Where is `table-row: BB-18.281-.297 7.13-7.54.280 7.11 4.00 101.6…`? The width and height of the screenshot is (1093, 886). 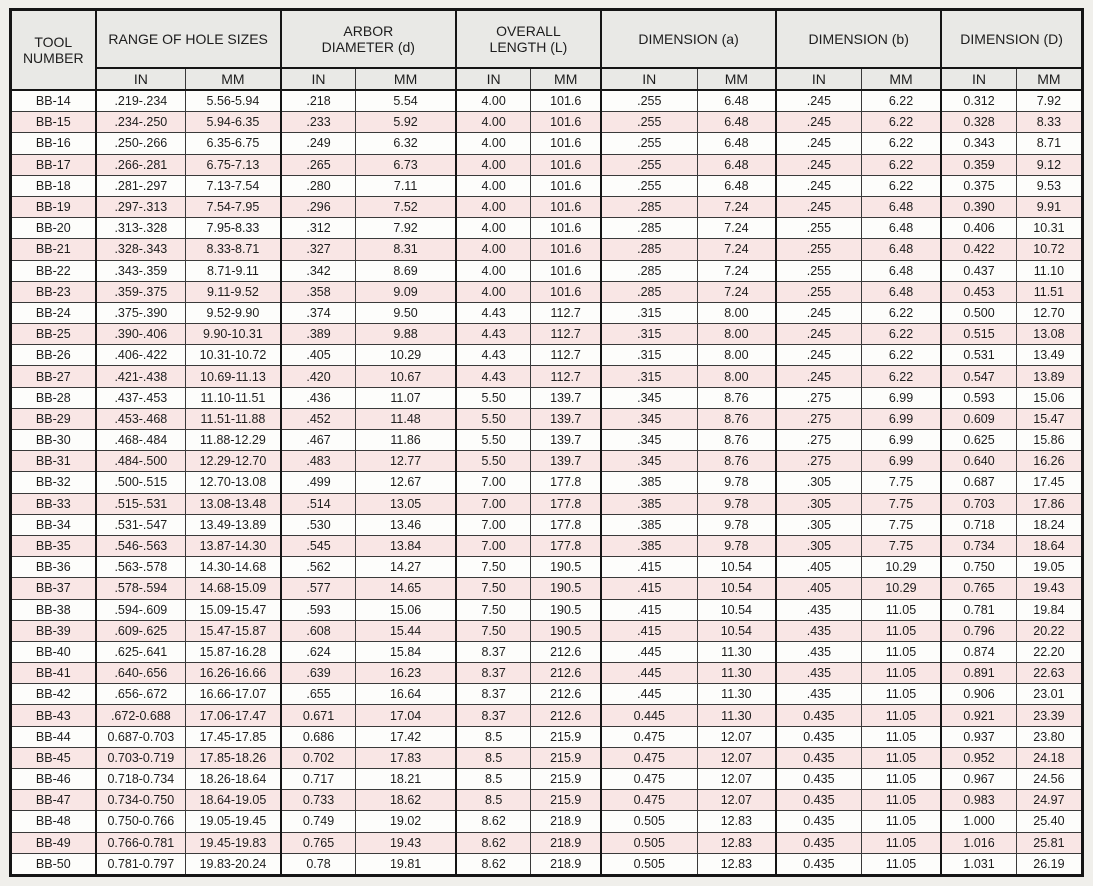
table-row: BB-18.281-.297 7.13-7.54.280 7.11 4.00 101.6… is located at coordinates (546, 185).